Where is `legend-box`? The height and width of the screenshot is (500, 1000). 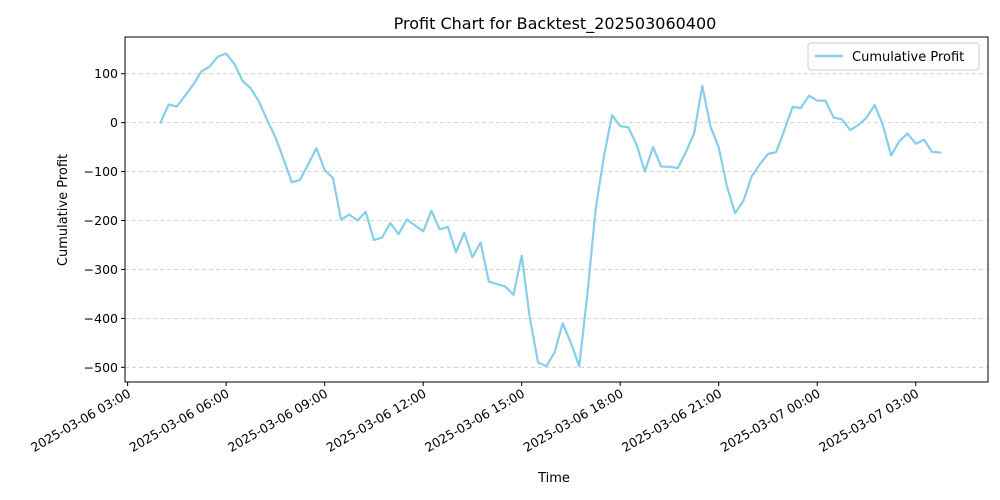
legend-box is located at coordinates (893, 56).